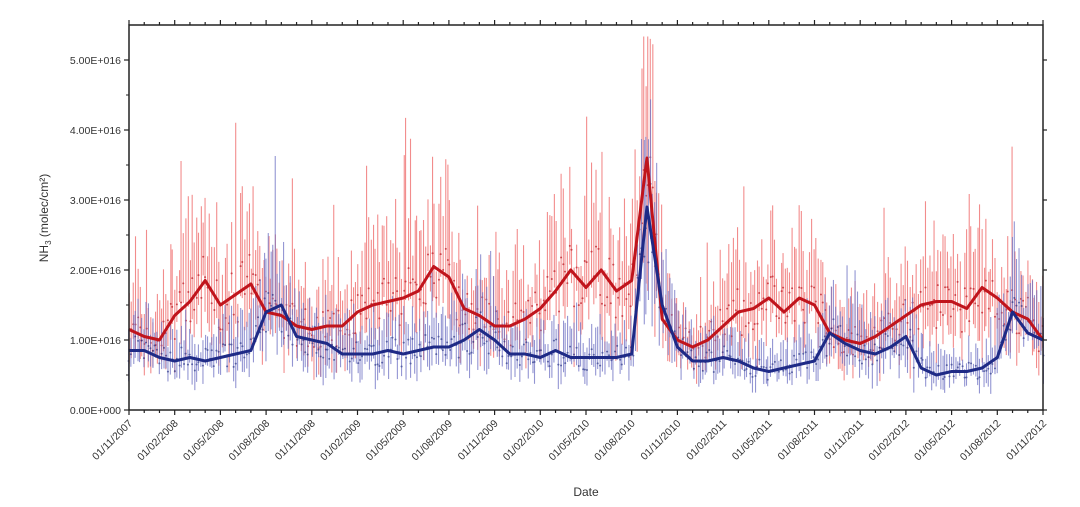 The image size is (1080, 507). Describe the element at coordinates (586, 492) in the screenshot. I see `x-axis-label: Date` at that location.